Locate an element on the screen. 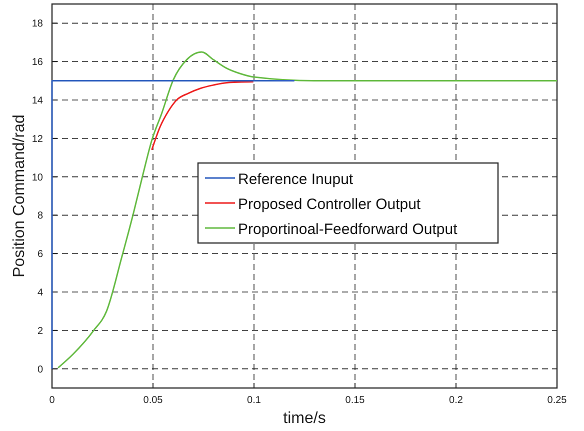  y-tick-label: 4 is located at coordinates (40, 293).